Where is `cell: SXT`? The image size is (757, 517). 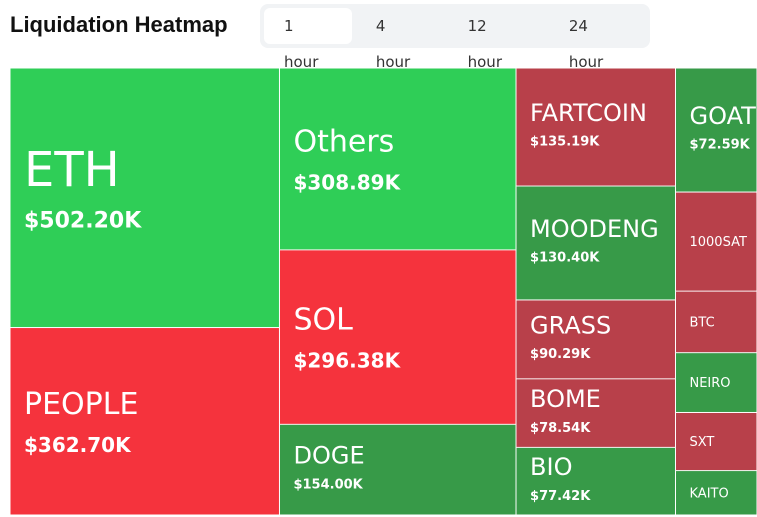 cell: SXT is located at coordinates (716, 441).